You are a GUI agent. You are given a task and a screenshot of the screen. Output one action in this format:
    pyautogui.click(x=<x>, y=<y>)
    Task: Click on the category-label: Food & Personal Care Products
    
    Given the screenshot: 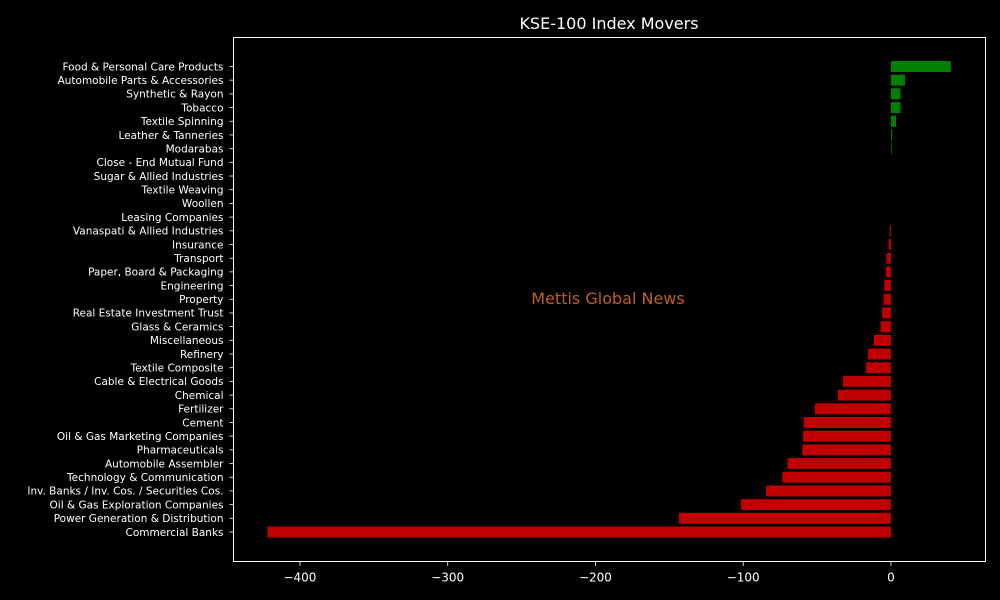 What is the action you would take?
    pyautogui.click(x=142, y=67)
    